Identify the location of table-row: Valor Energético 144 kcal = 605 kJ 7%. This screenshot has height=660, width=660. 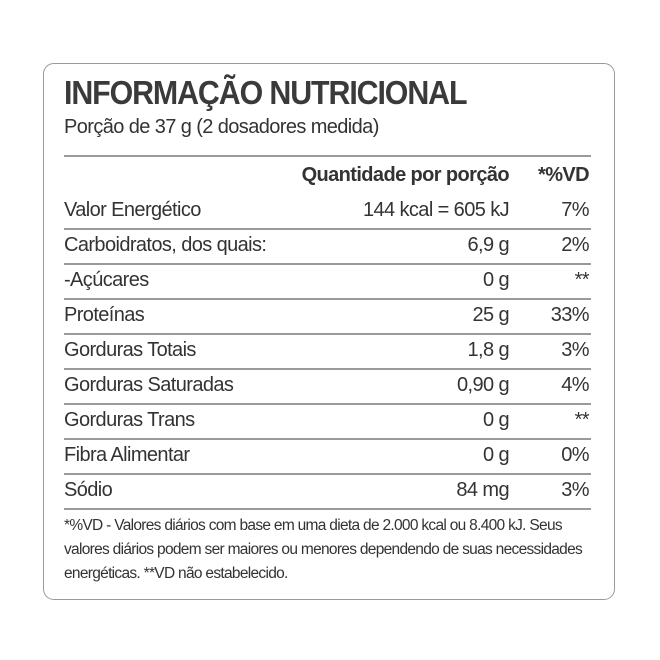
(327, 210).